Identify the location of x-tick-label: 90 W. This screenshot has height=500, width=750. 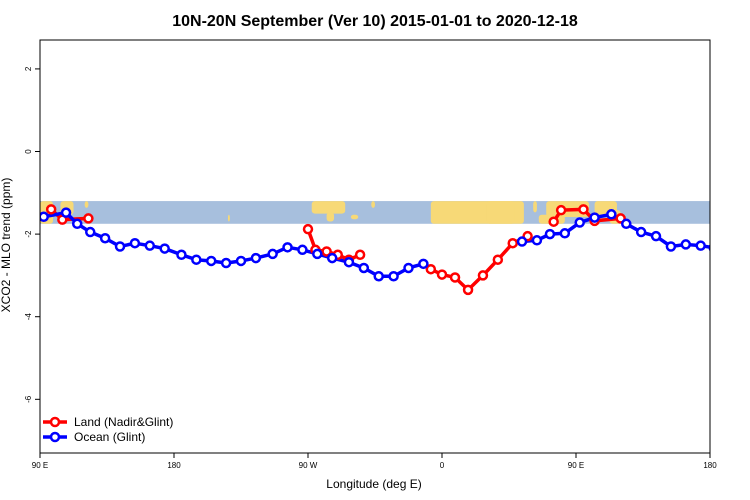
(308, 465).